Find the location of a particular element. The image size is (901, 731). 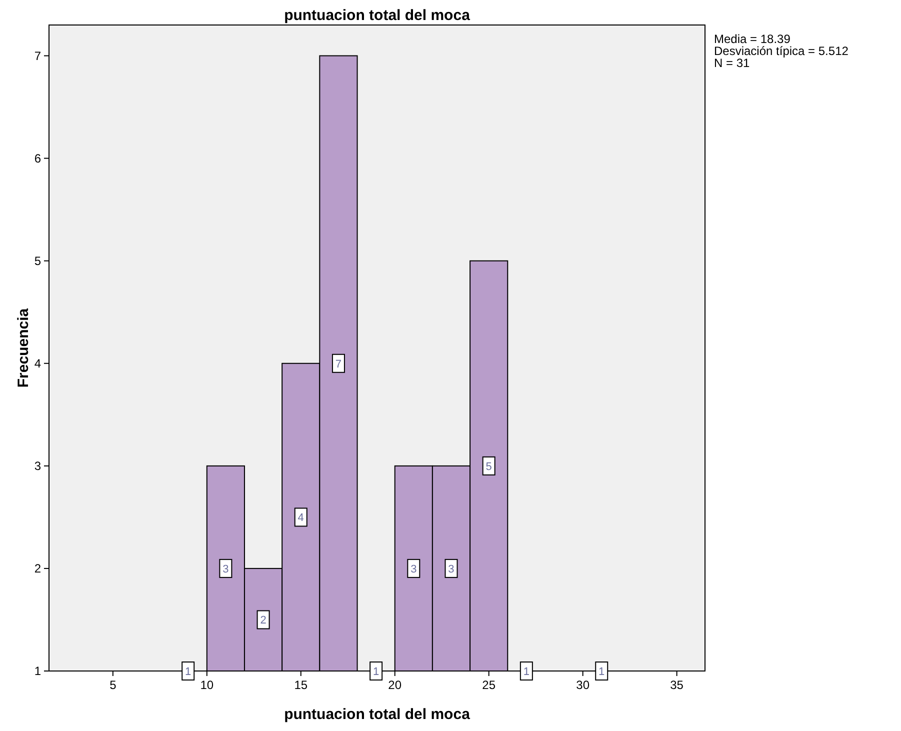

x-tick-label: 5 is located at coordinates (113, 685).